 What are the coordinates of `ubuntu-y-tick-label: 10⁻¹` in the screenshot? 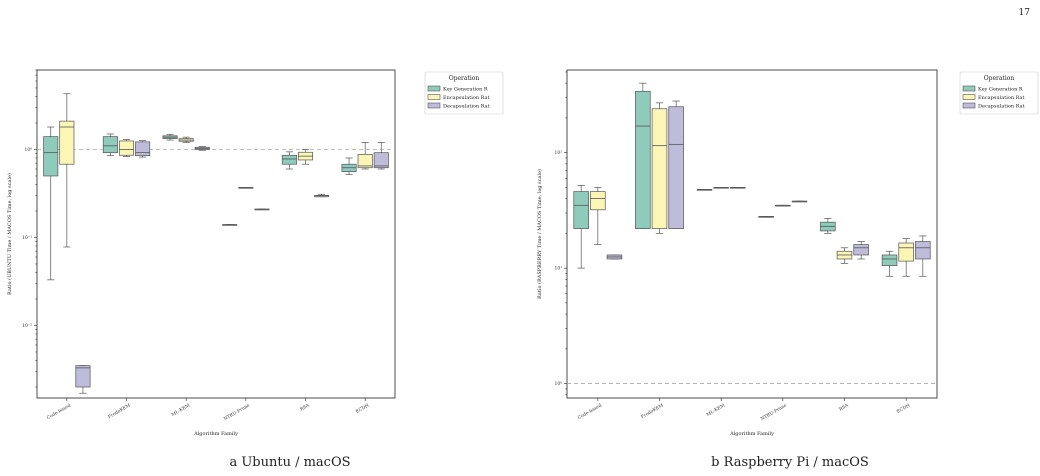 It's located at (27, 238).